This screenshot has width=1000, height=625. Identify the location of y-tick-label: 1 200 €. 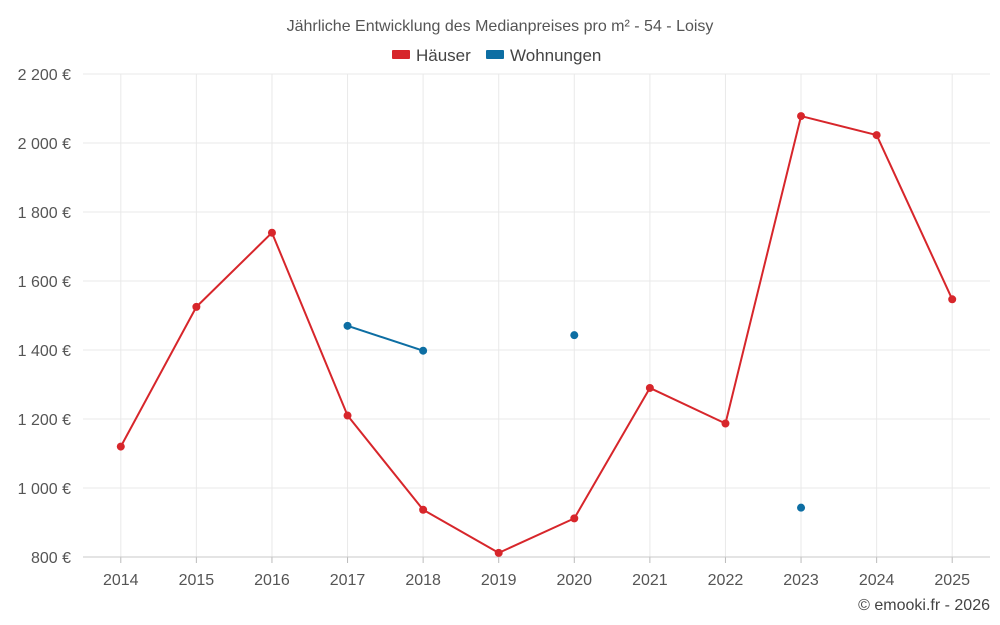
(44, 420).